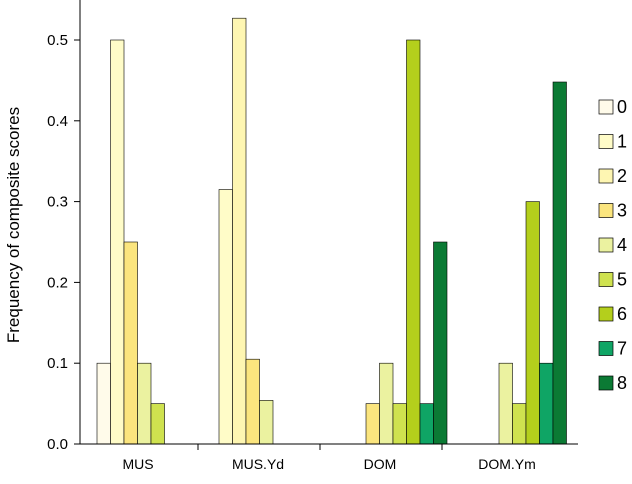 This screenshot has width=632, height=484. What do you see at coordinates (57, 444) in the screenshot?
I see `y-tick-label: 0.0` at bounding box center [57, 444].